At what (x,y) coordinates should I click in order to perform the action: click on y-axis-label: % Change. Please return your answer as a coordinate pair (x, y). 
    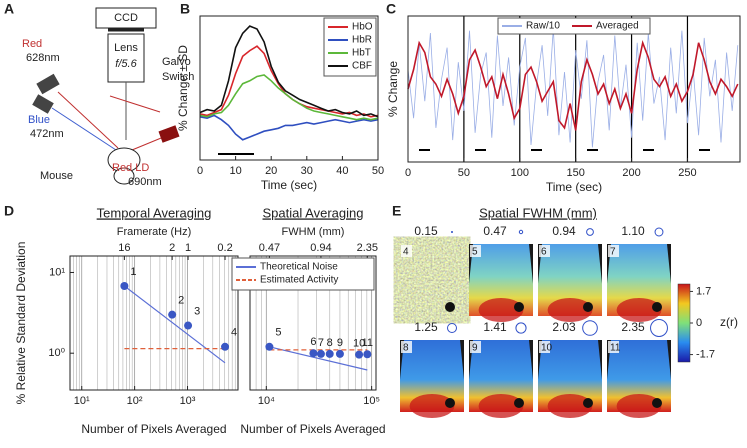
    Looking at the image, I should click on (393, 89).